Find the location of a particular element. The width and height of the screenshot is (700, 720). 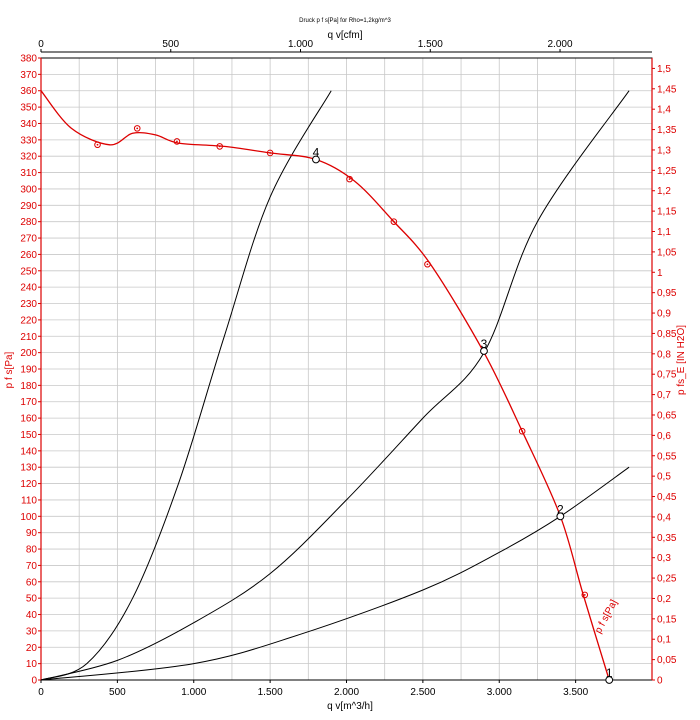

y-tick-label-right: 0,15 is located at coordinates (667, 619).